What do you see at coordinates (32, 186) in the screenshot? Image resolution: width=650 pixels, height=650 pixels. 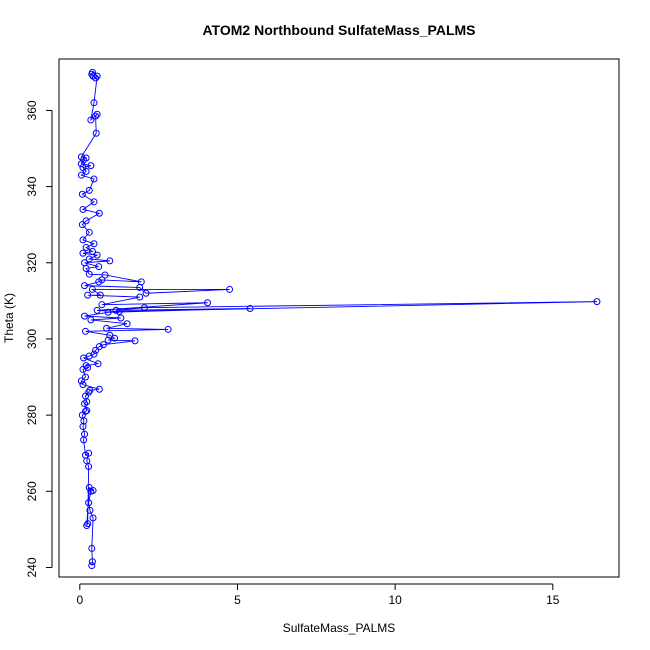 I see `y-tick-label: 340` at bounding box center [32, 186].